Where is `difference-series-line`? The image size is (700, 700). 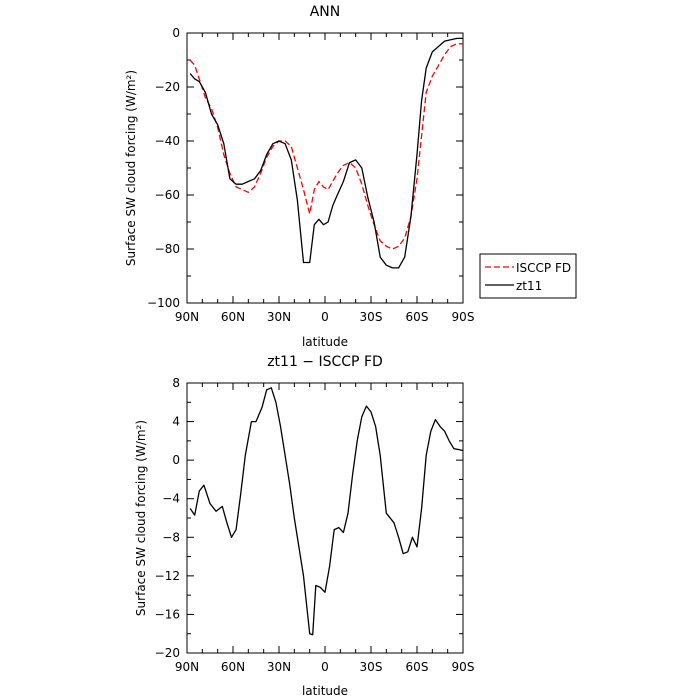 difference-series-line is located at coordinates (326, 511).